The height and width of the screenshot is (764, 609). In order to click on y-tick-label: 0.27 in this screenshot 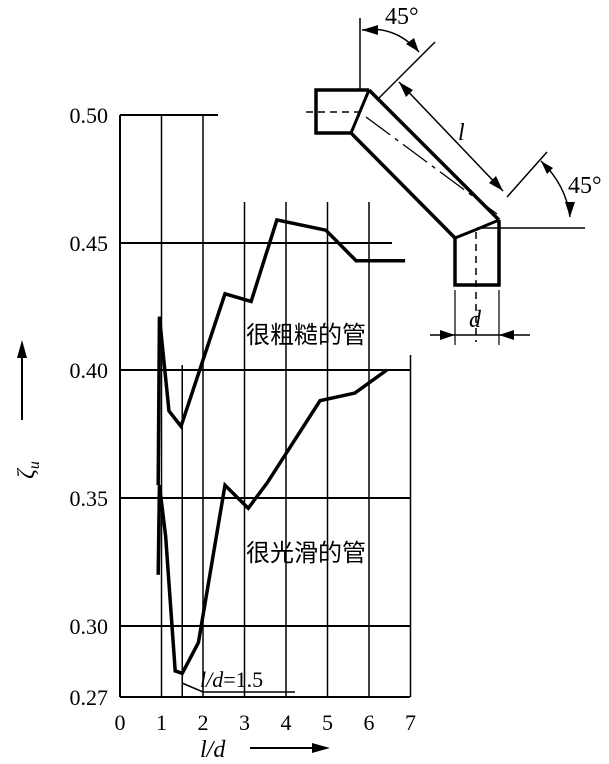, I will do `click(89, 697)`.